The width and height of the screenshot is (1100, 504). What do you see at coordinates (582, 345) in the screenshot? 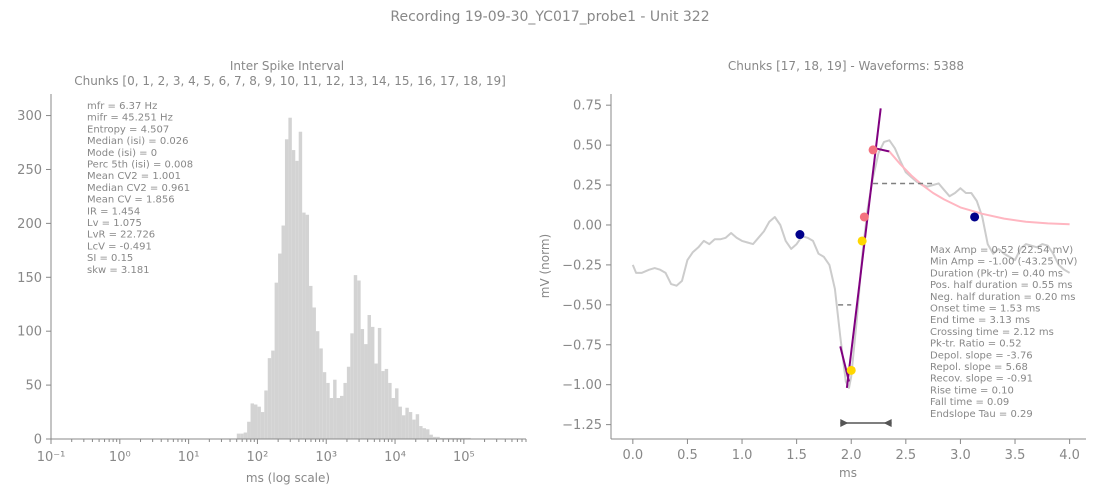
I see `waveform-y-tick-label: −0.75` at bounding box center [582, 345].